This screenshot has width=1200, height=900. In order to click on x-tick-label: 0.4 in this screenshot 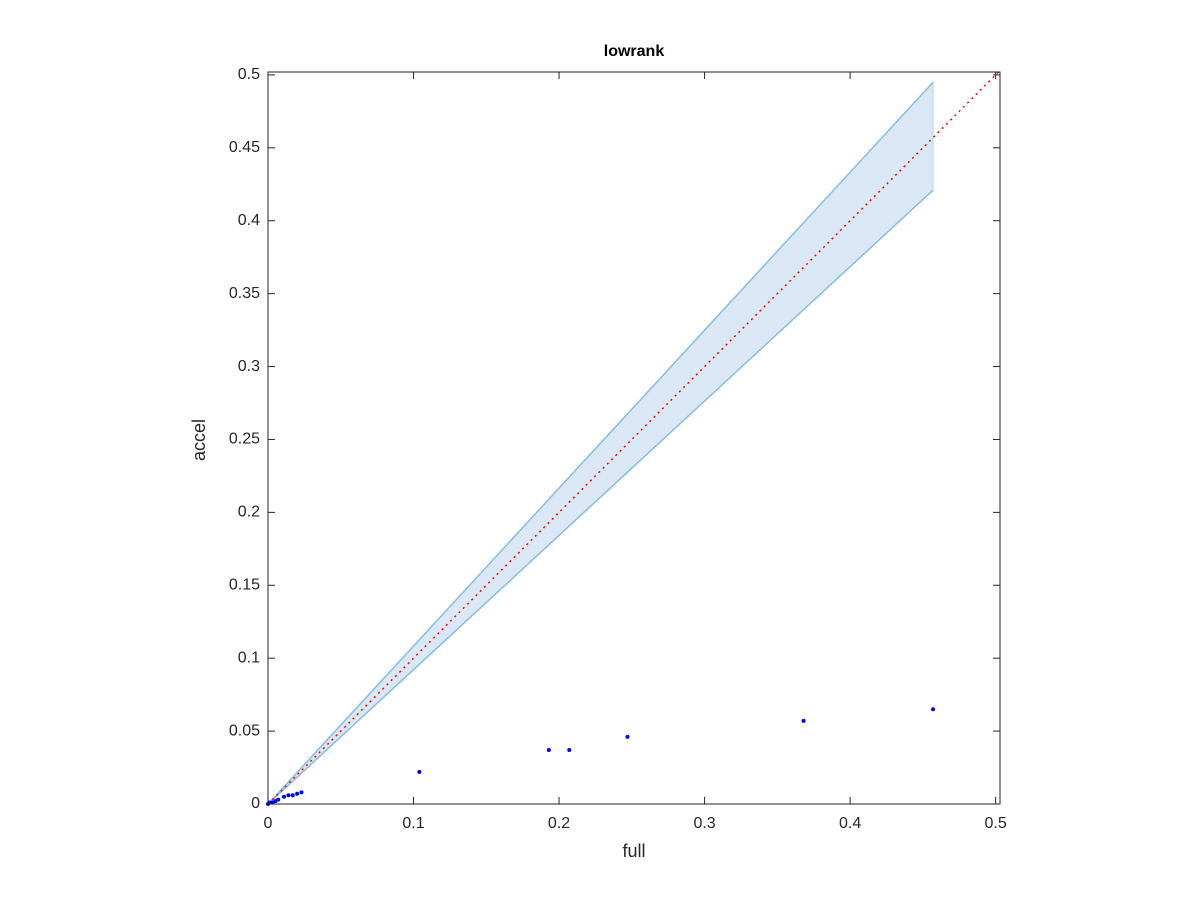, I will do `click(850, 823)`.